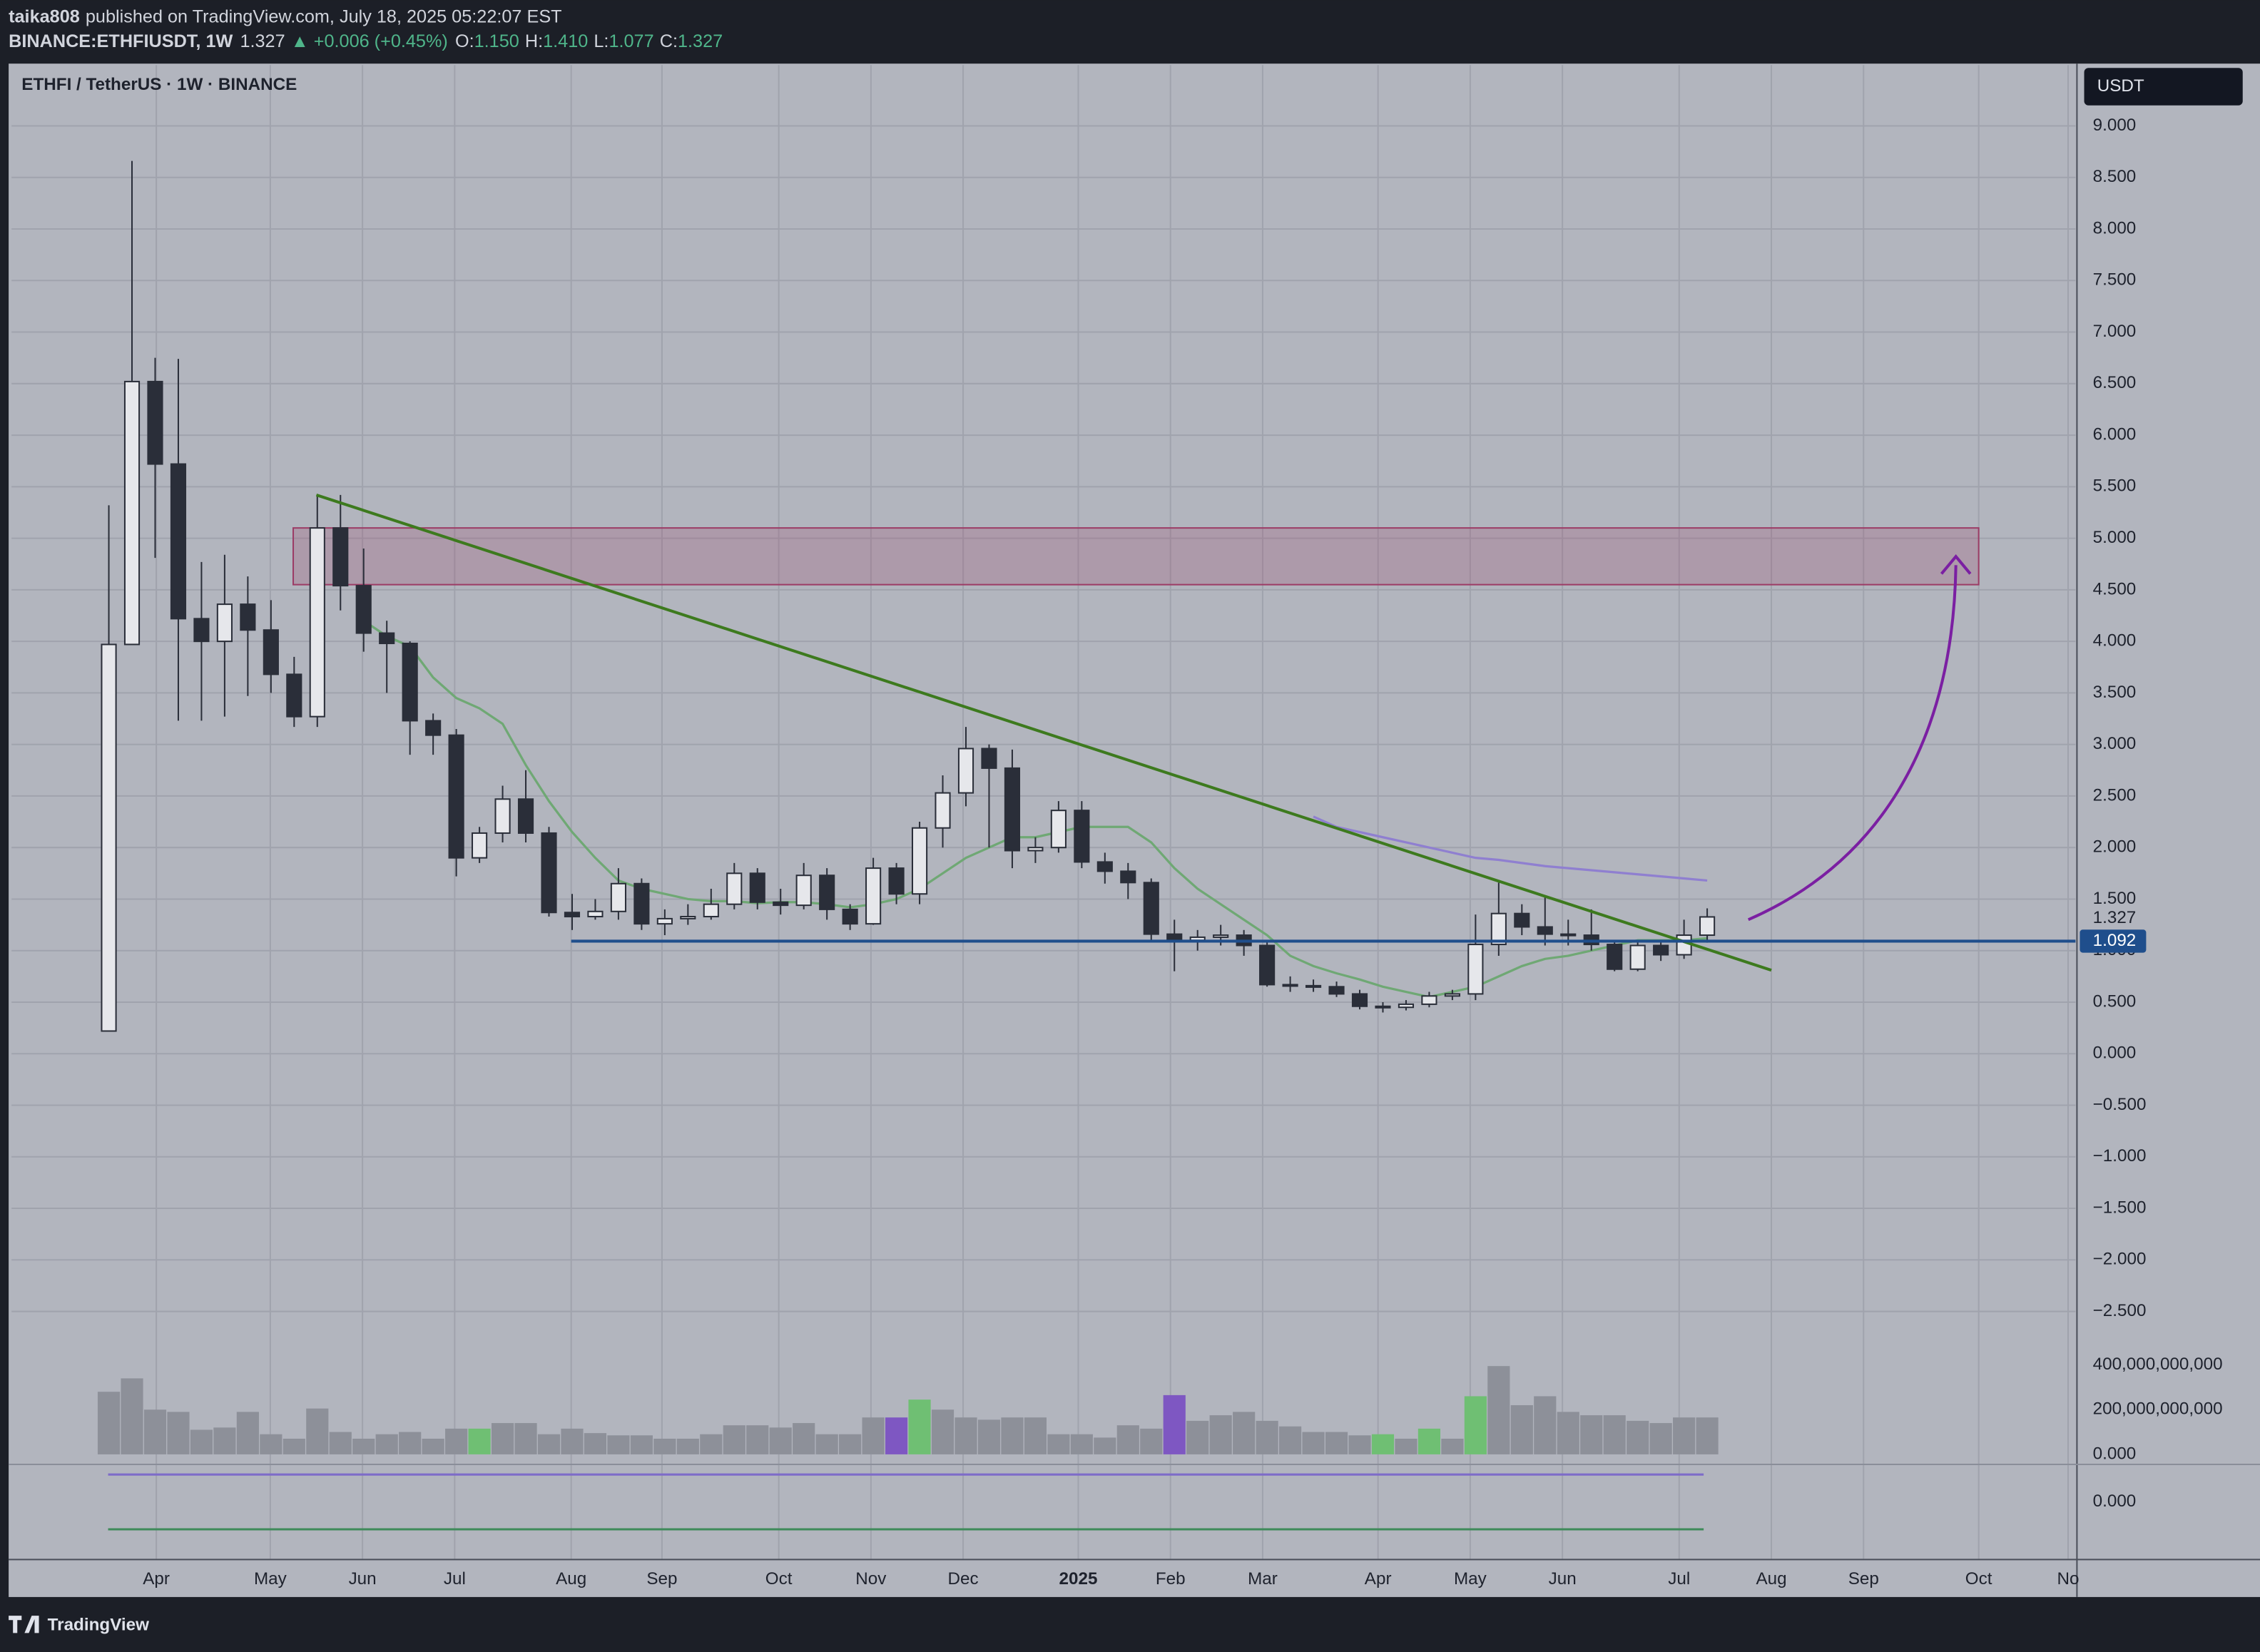 The image size is (2260, 1652). Describe the element at coordinates (2115, 331) in the screenshot. I see `y-tick-label: 7.000` at that location.